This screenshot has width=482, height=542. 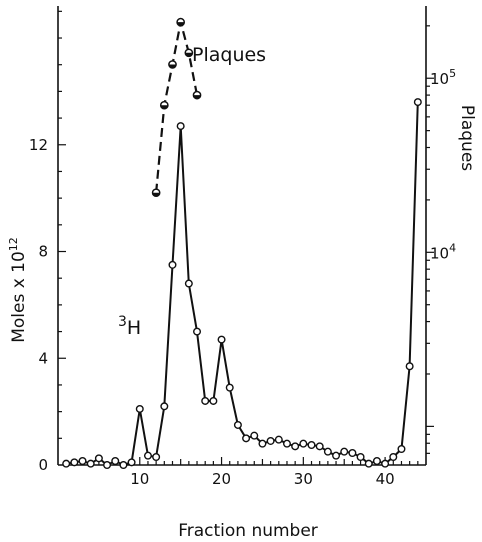 I want to click on x-tick-label: 30, so click(x=303, y=479).